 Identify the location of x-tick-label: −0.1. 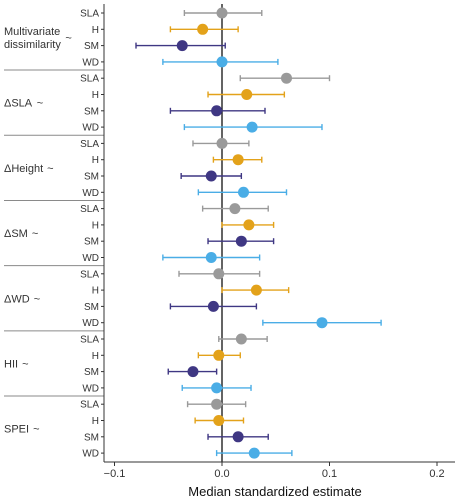
(115, 474).